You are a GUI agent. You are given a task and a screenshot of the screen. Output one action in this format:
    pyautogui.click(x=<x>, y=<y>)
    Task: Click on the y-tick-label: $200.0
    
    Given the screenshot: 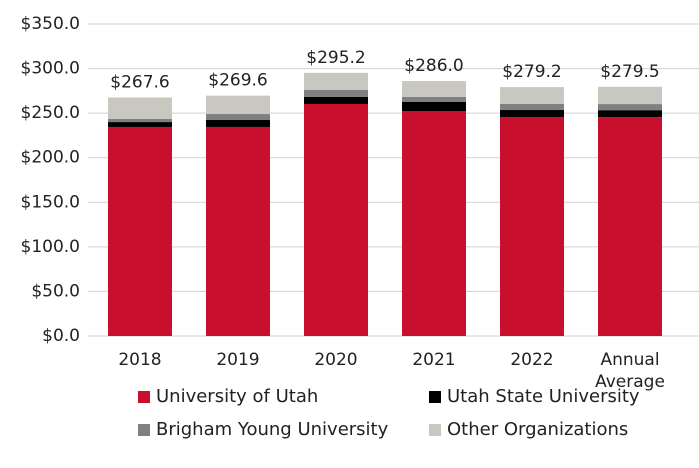 What is the action you would take?
    pyautogui.click(x=50, y=158)
    